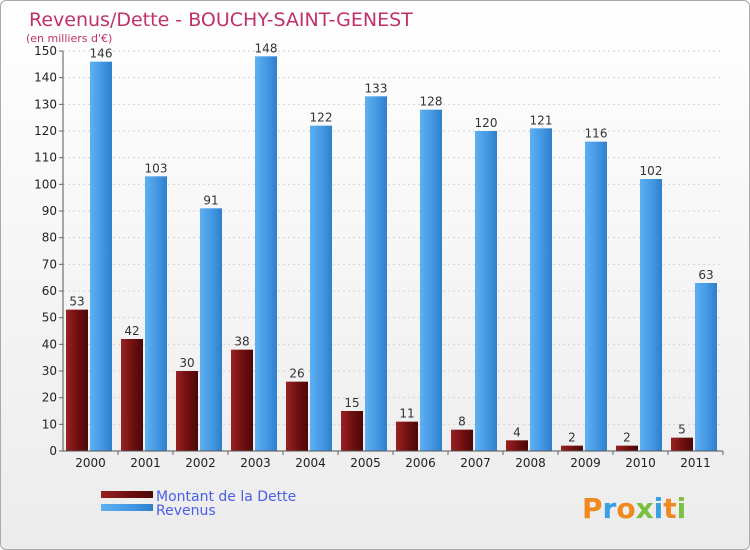 Image resolution: width=750 pixels, height=550 pixels. Describe the element at coordinates (669, 508) in the screenshot. I see `logo-letter: t` at that location.